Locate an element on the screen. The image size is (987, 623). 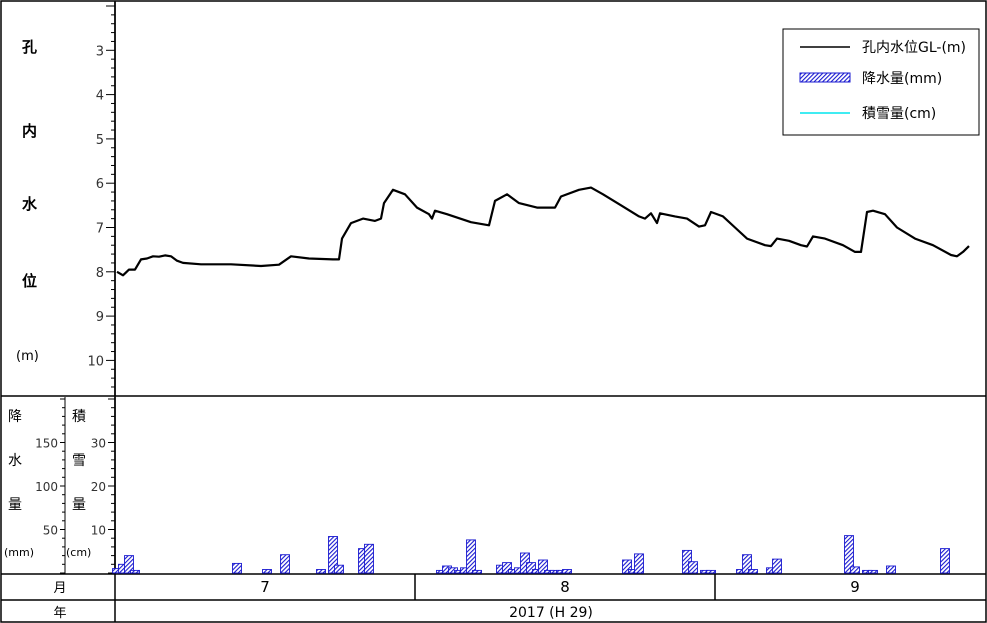
month-label-9: 9 is located at coordinates (855, 587).